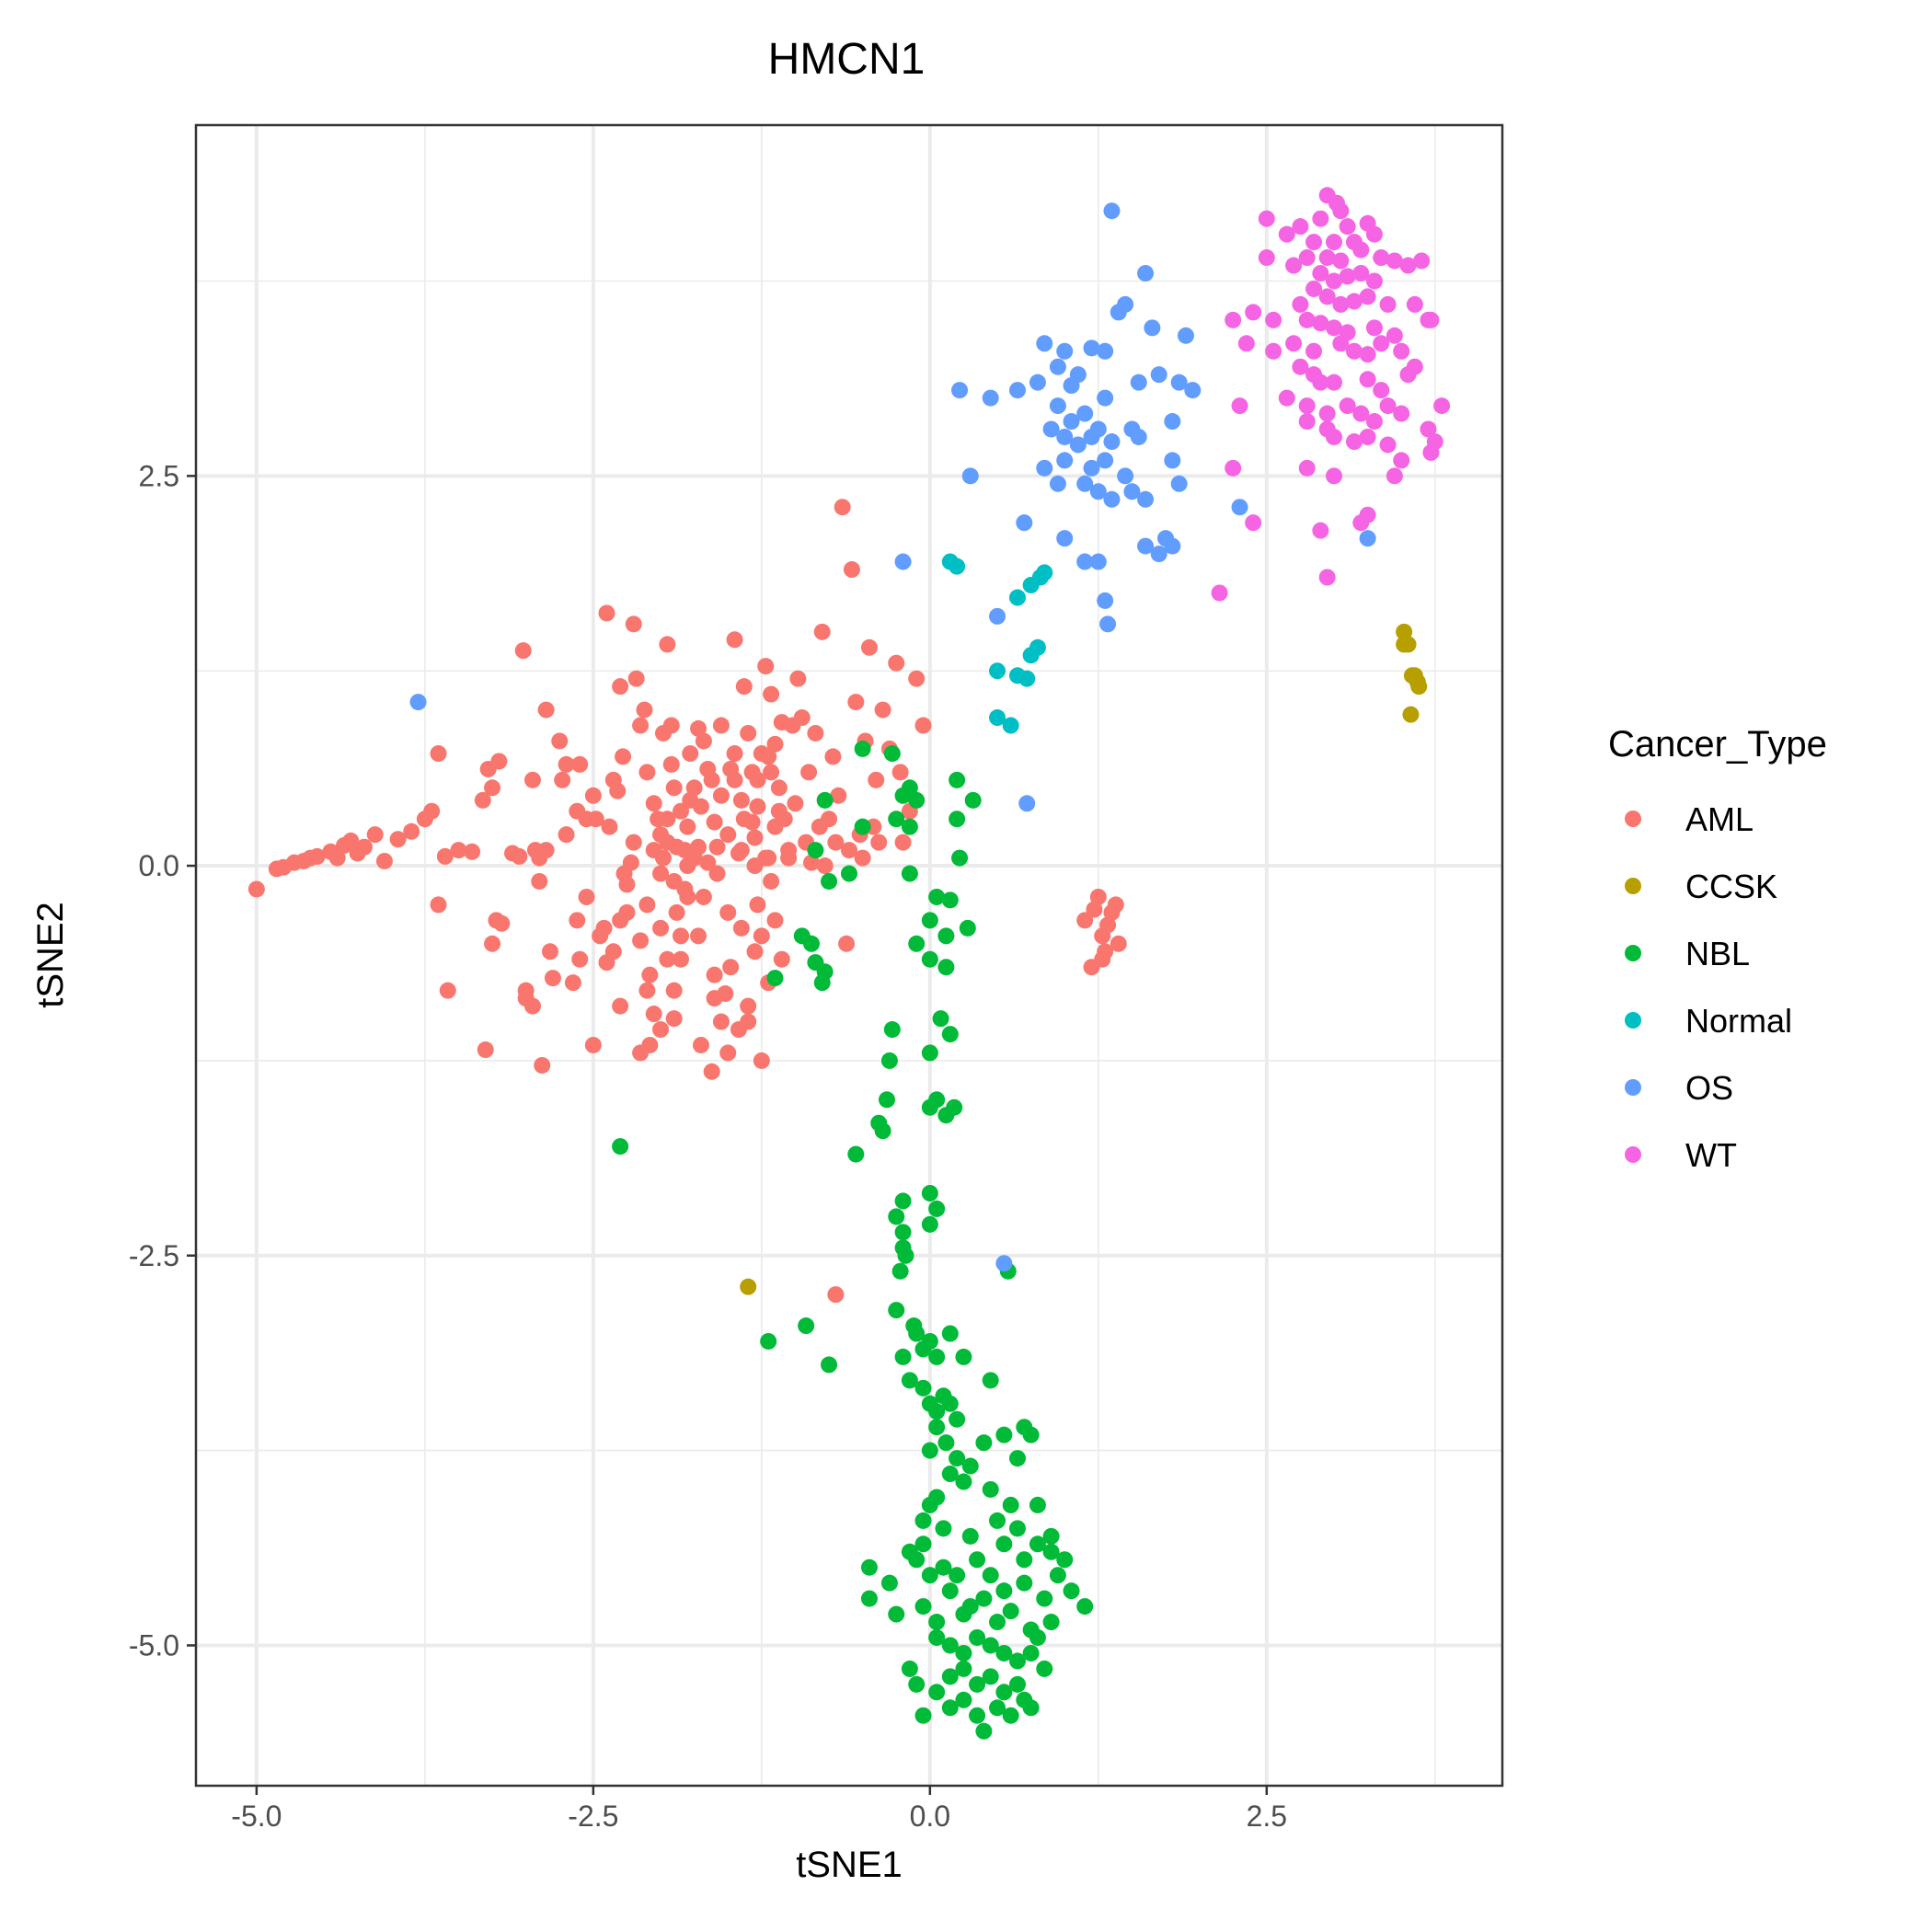 The image size is (1932, 1932). I want to click on x-tick-label: 0.0, so click(930, 1816).